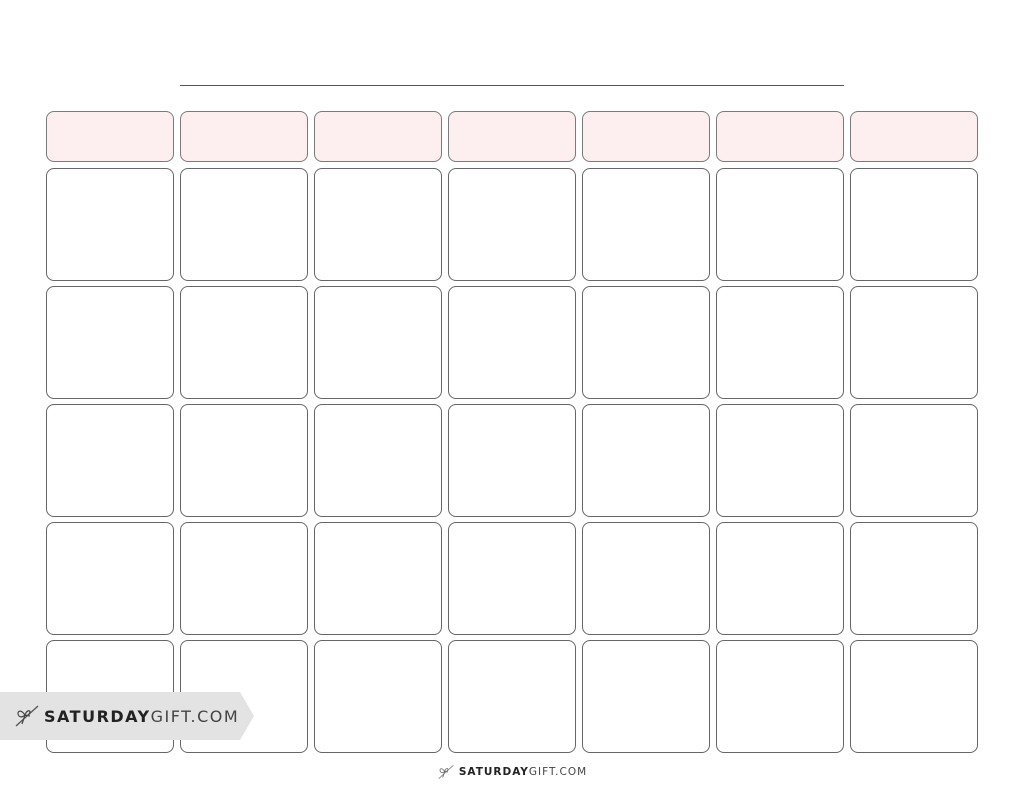  I want to click on footer-logo: SATURDAY GIFT.COM, so click(512, 772).